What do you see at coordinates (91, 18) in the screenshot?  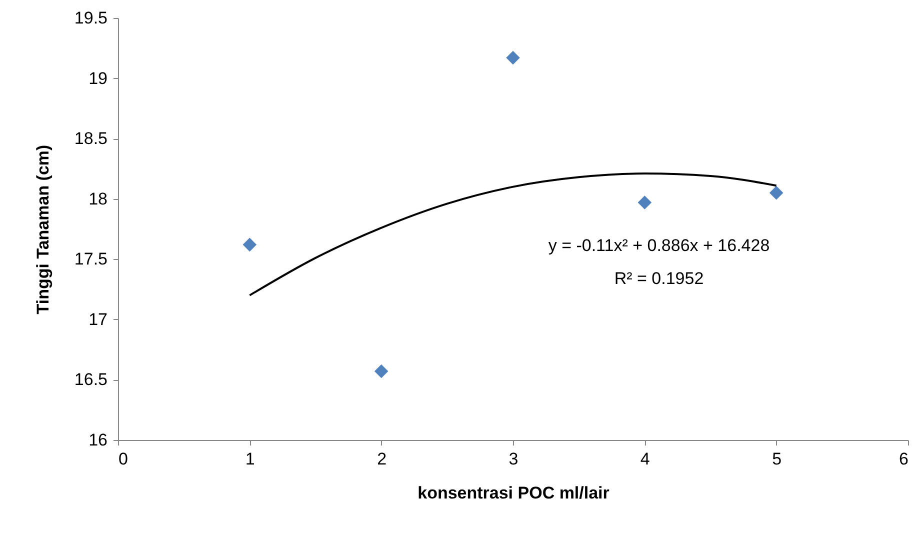 I see `y-tick-label: 19.5` at bounding box center [91, 18].